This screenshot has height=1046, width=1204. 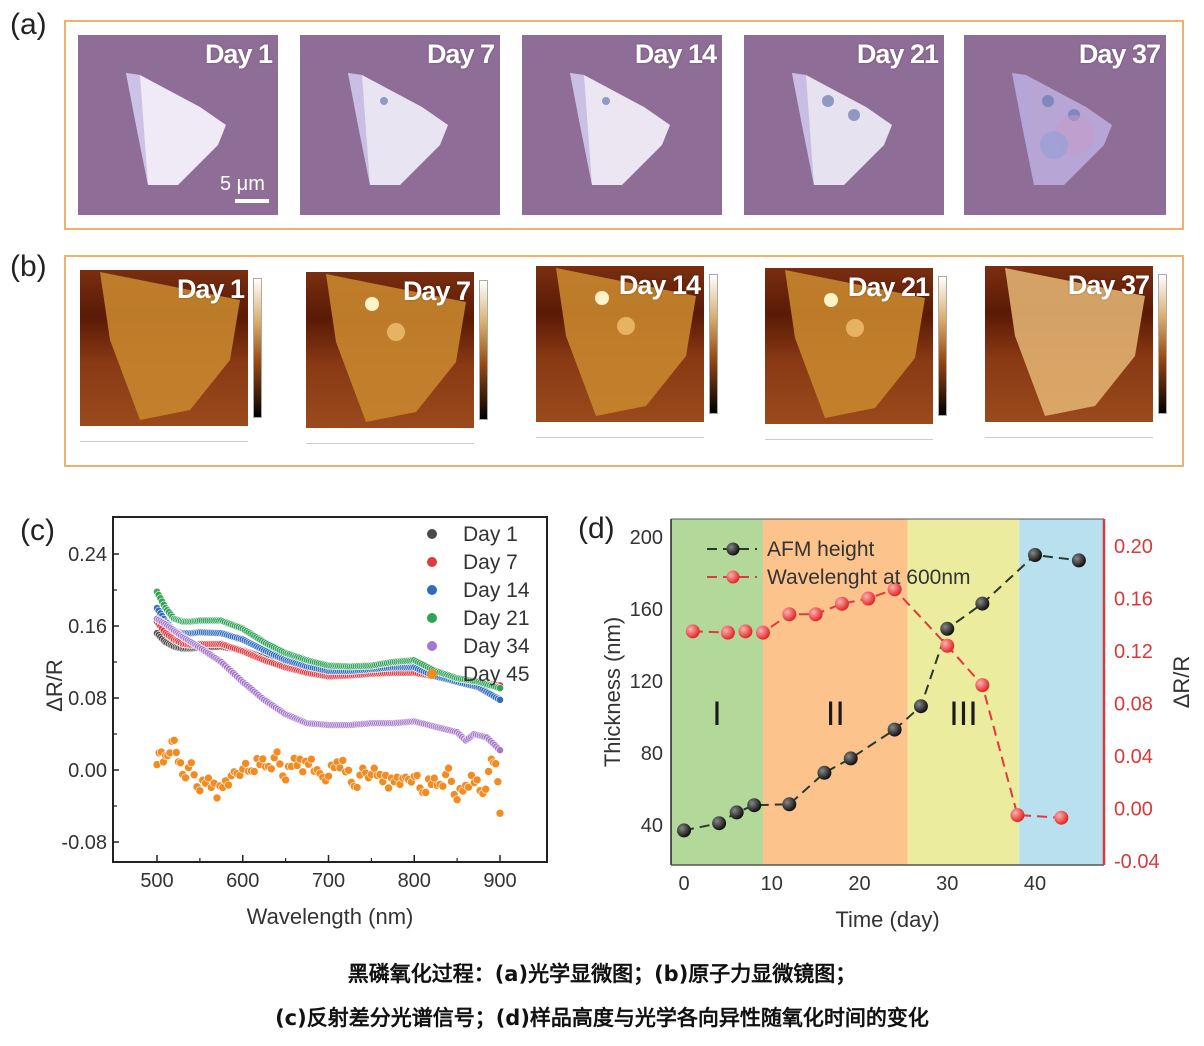 What do you see at coordinates (859, 884) in the screenshot?
I see `x-tick-label: 20` at bounding box center [859, 884].